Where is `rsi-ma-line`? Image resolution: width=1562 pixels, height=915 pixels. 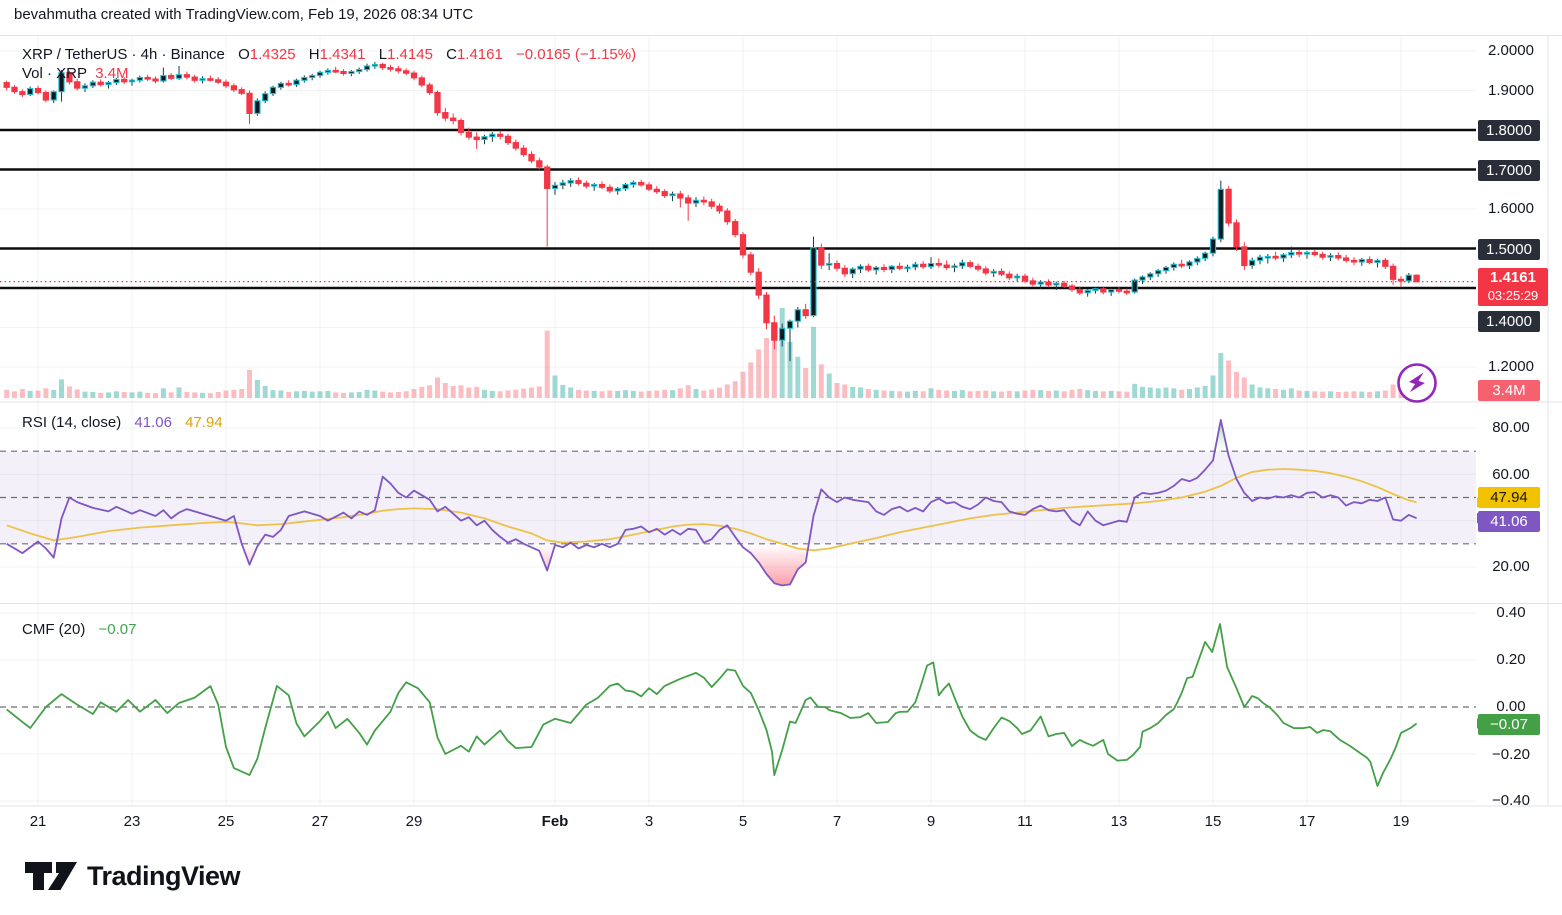 rsi-ma-line is located at coordinates (711, 510).